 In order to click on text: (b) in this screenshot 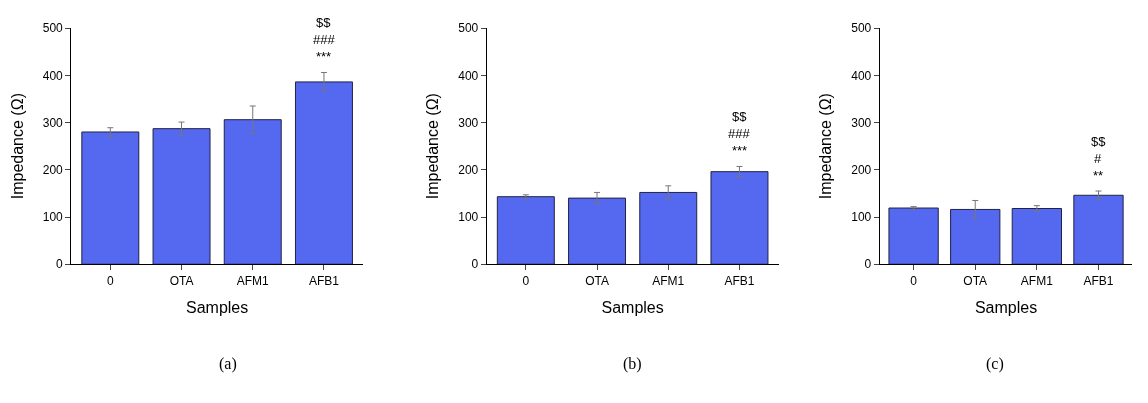, I will do `click(632, 364)`.